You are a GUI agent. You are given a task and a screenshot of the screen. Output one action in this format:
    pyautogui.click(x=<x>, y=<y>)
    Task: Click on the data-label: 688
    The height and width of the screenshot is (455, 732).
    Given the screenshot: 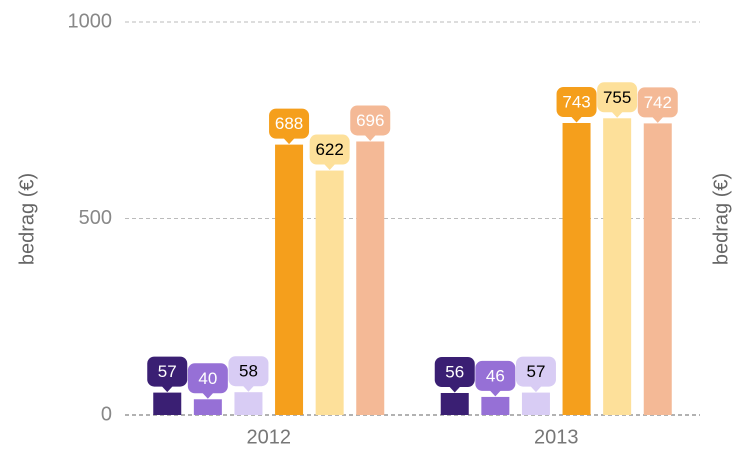 What is the action you would take?
    pyautogui.click(x=289, y=126)
    